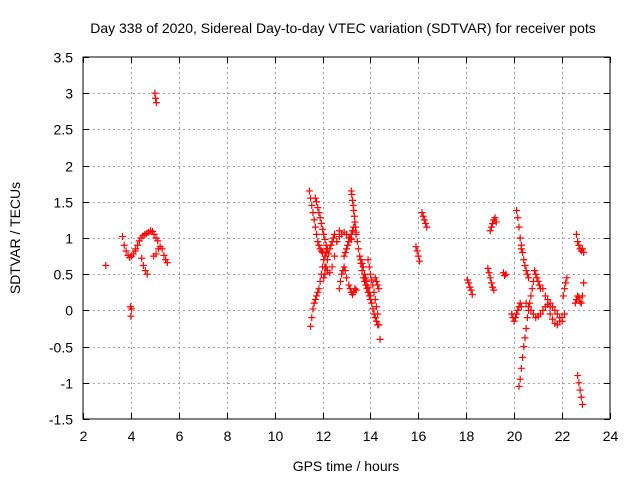 The width and height of the screenshot is (640, 480). Describe the element at coordinates (371, 436) in the screenshot. I see `x-tick-label: 14` at that location.